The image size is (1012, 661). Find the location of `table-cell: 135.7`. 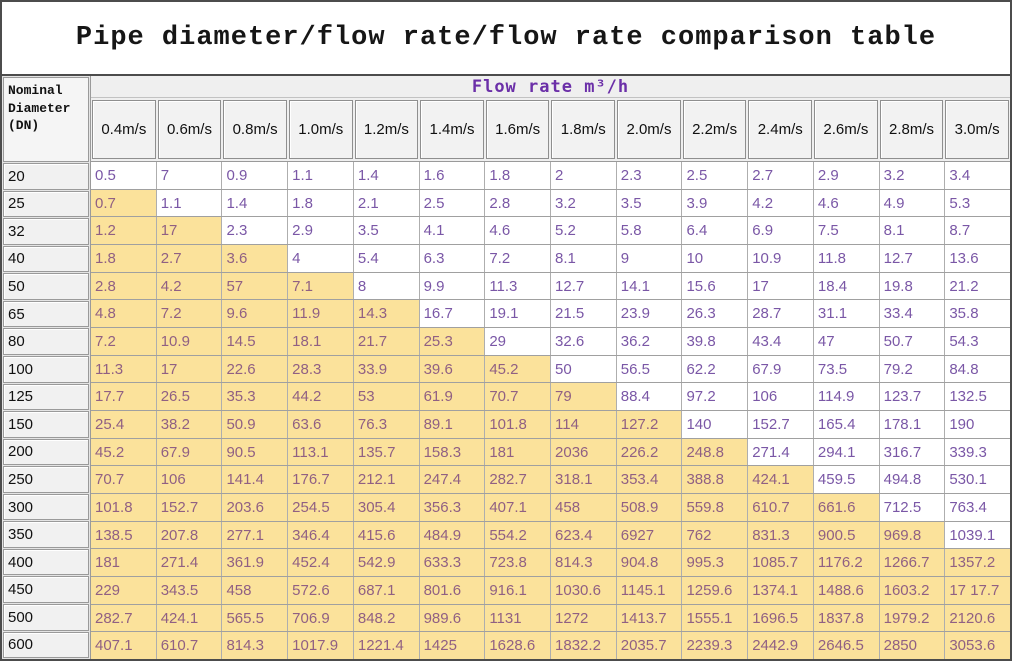

table-cell: 135.7 is located at coordinates (386, 452).